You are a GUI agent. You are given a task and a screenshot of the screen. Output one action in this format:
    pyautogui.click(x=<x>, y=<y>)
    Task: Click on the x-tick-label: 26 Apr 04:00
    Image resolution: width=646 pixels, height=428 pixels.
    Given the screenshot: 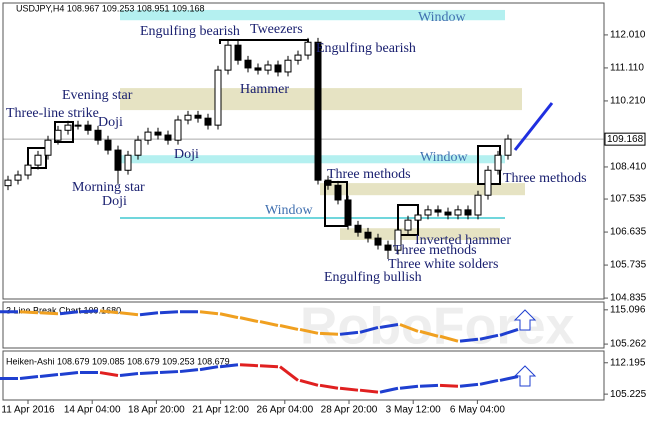 What is the action you would take?
    pyautogui.click(x=284, y=410)
    